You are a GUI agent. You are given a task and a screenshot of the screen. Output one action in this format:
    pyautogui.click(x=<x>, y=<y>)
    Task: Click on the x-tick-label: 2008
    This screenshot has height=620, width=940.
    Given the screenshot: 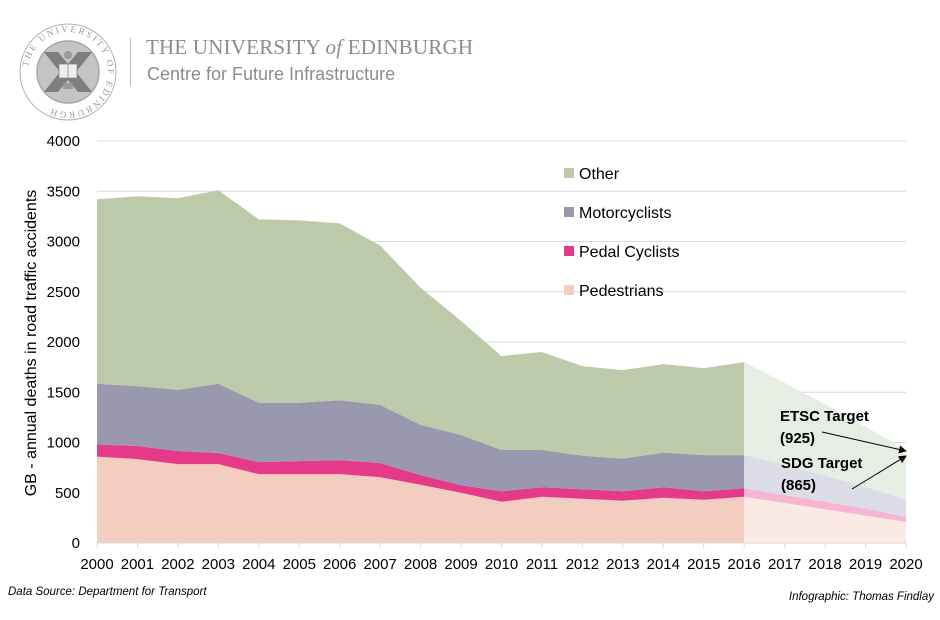 What is the action you would take?
    pyautogui.click(x=420, y=564)
    